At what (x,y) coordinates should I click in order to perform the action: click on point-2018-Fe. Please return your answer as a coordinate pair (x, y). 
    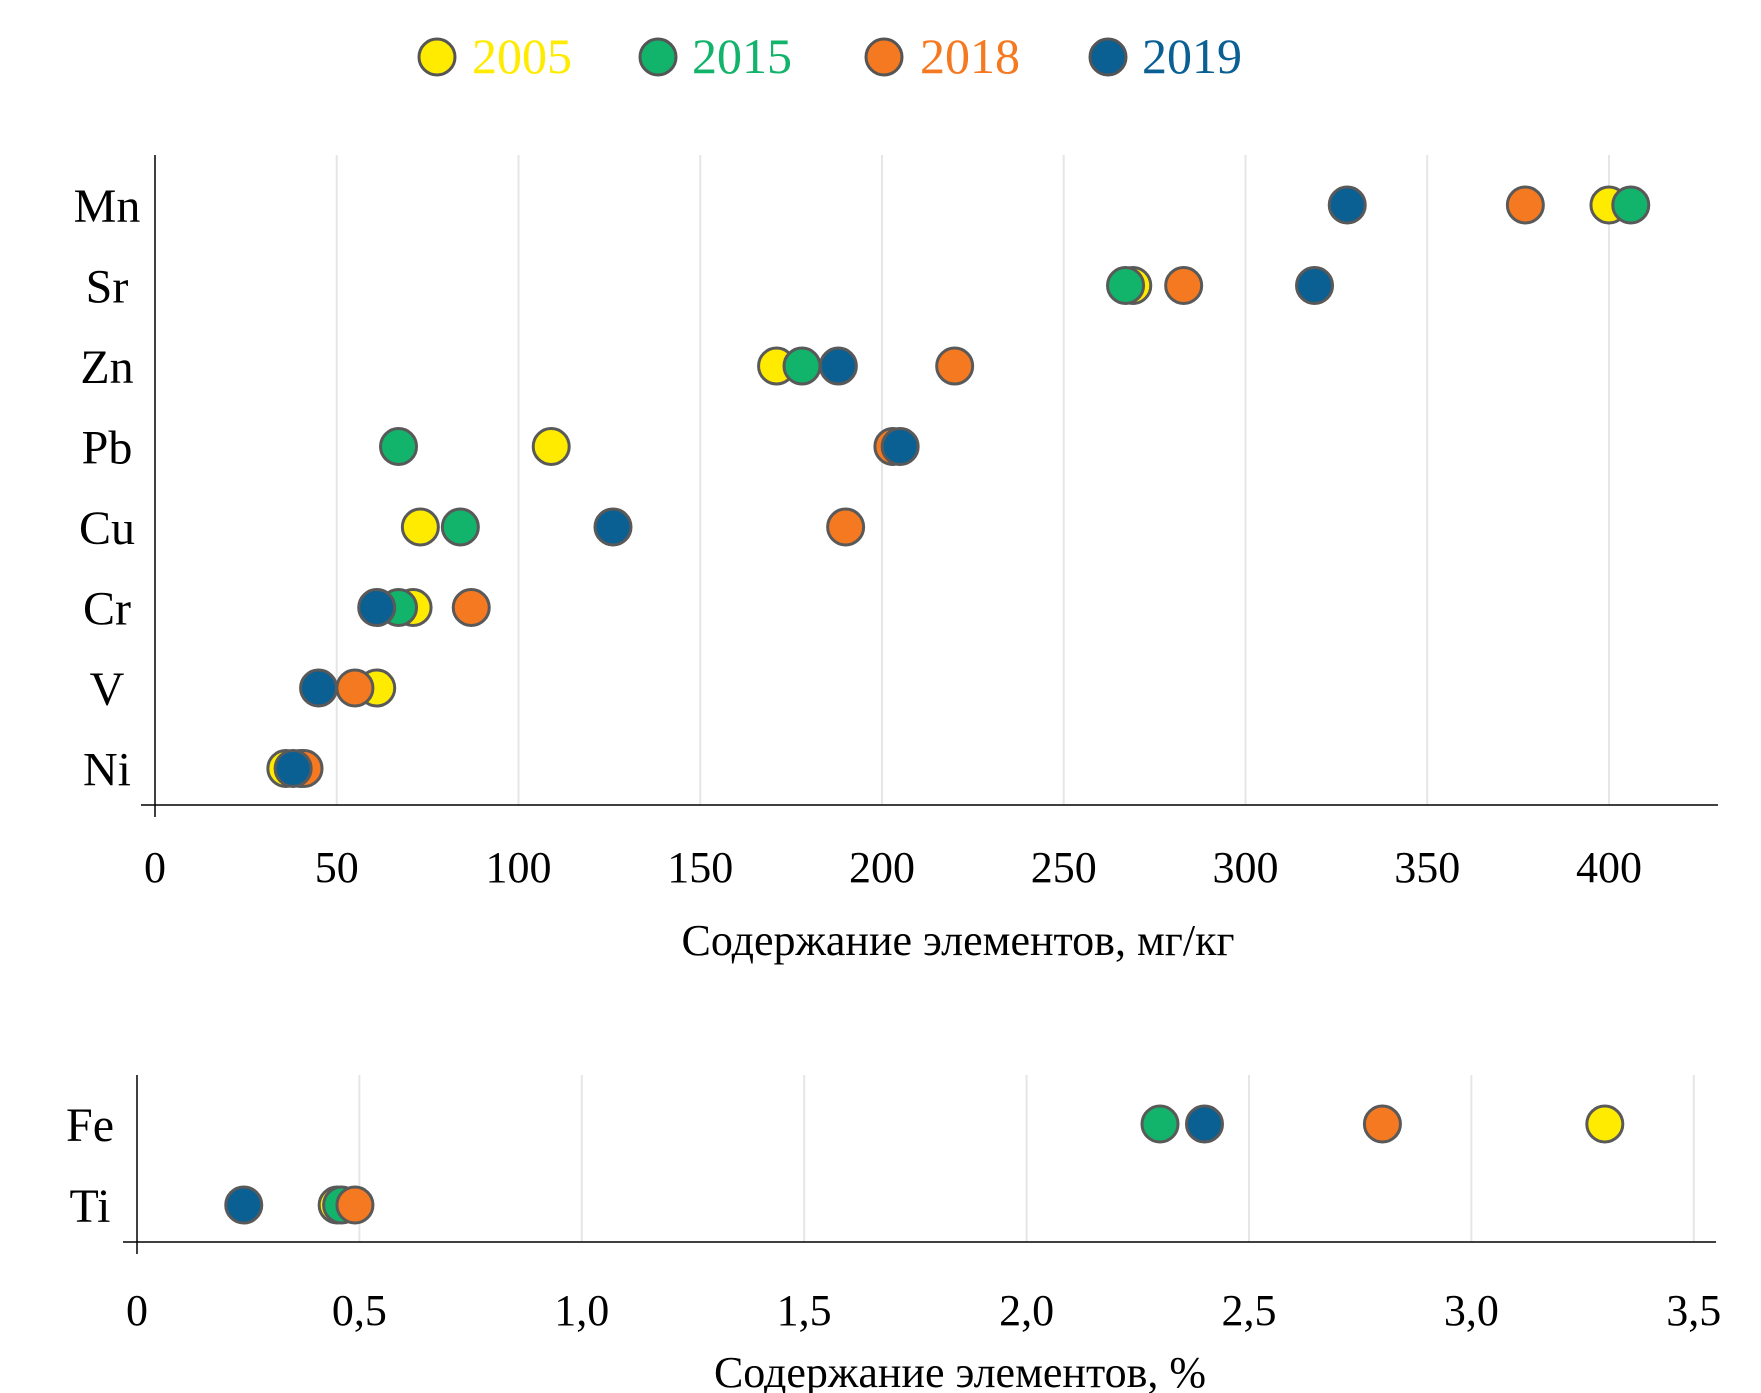
    Looking at the image, I should click on (1382, 1124).